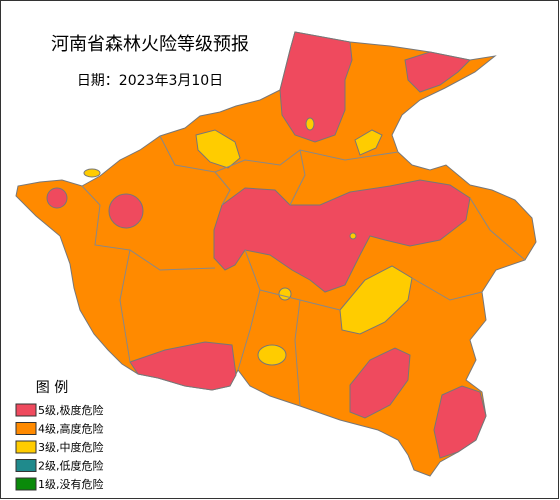  What do you see at coordinates (150, 81) in the screenshot?
I see `map-date: 日期：2023年3月10日` at bounding box center [150, 81].